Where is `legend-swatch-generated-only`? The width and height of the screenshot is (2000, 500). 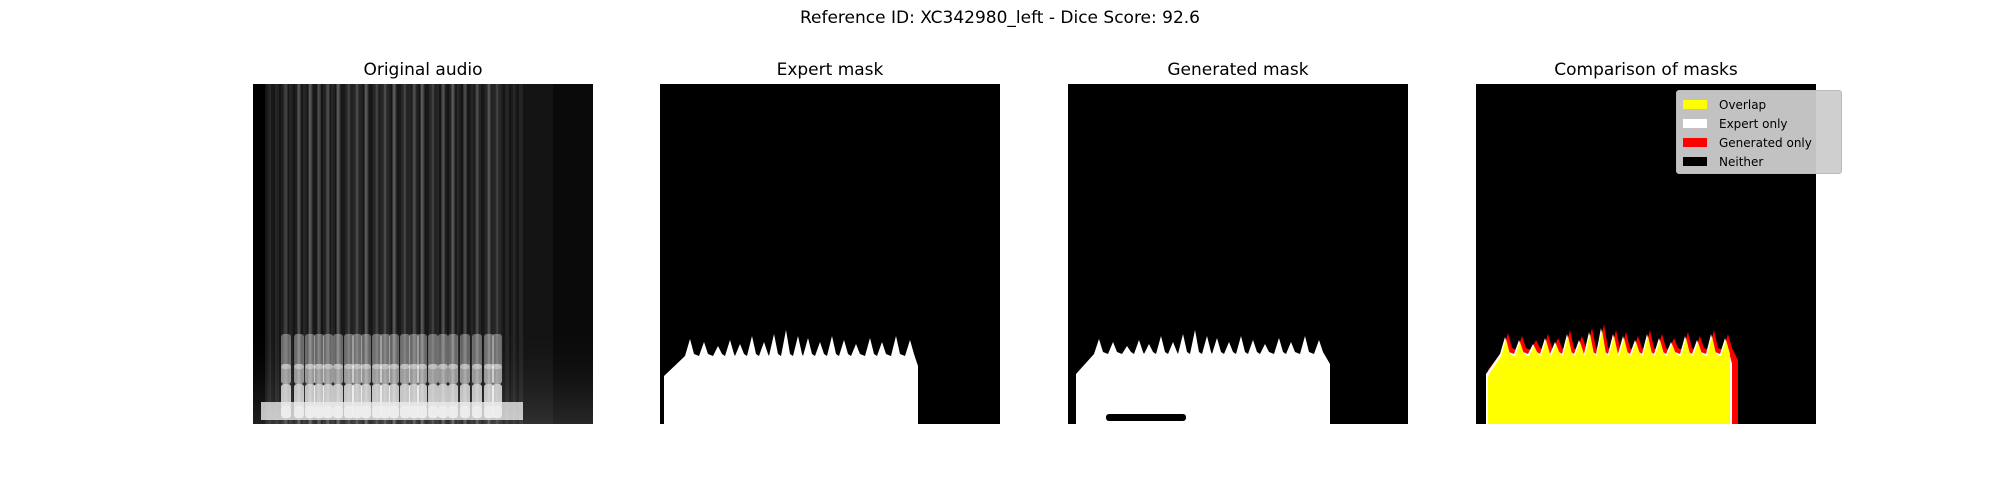
legend-swatch-generated-only is located at coordinates (1695, 142).